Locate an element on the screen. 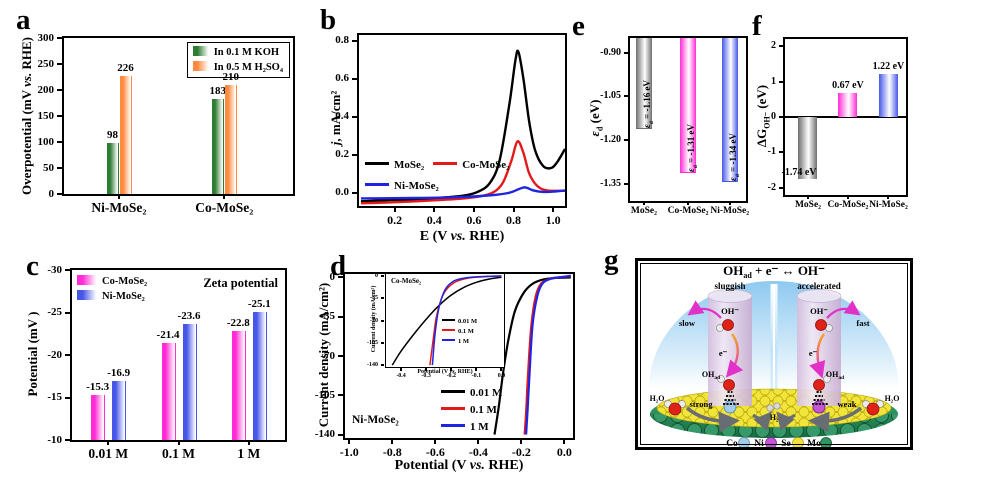 Image resolution: width=981 pixels, height=499 pixels. panel-b-xlabel-pre: E (V is located at coordinates (435, 236).